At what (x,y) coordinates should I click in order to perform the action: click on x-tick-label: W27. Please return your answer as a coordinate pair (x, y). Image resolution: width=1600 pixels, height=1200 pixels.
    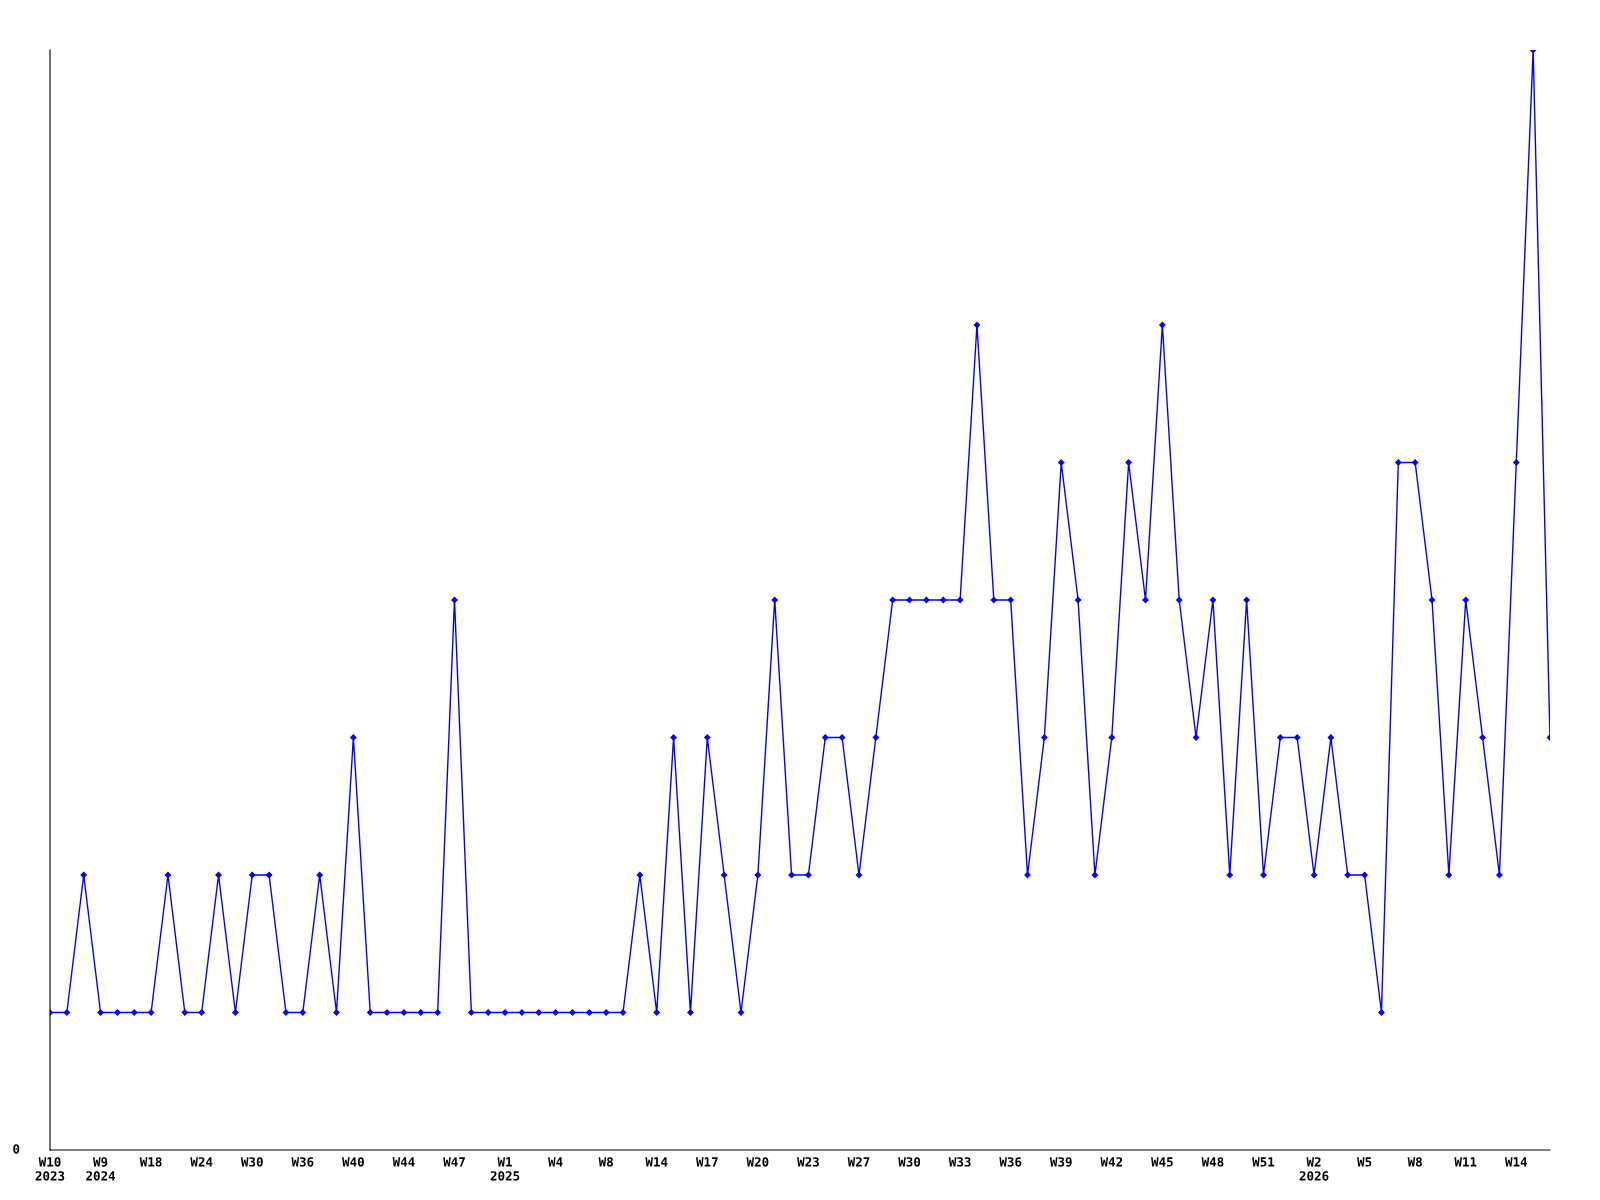
    Looking at the image, I should click on (858, 1162).